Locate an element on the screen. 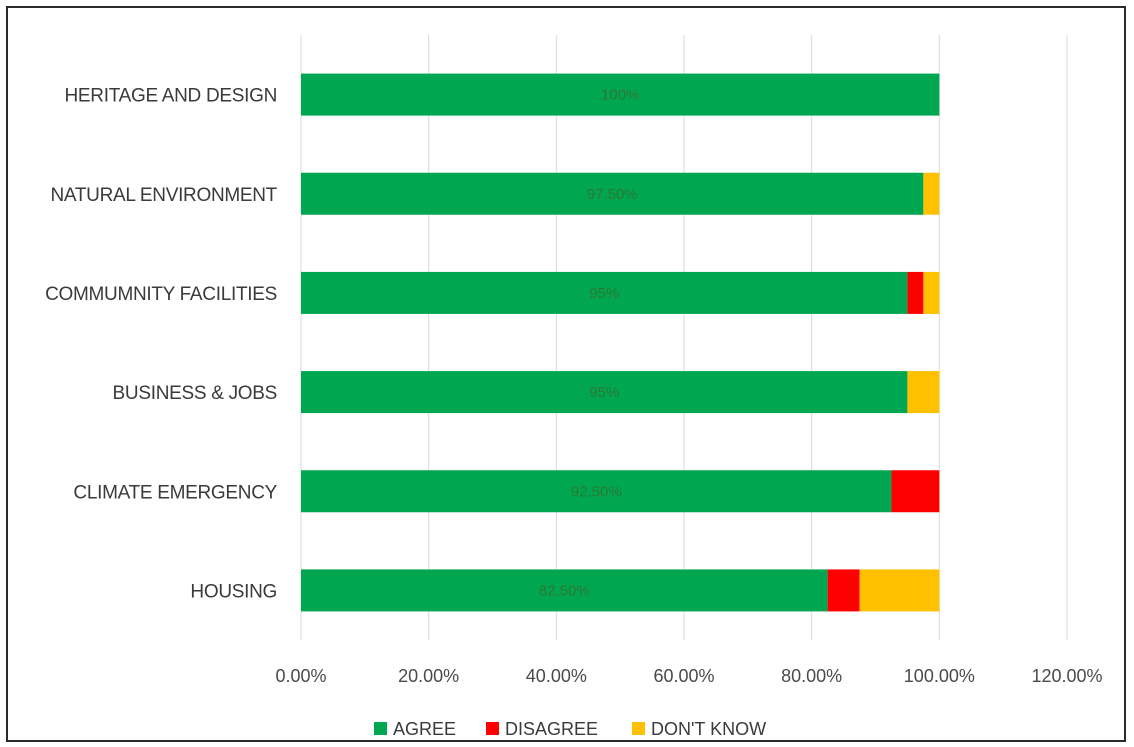 The width and height of the screenshot is (1134, 747). data-label-1: 97.50% is located at coordinates (612, 194).